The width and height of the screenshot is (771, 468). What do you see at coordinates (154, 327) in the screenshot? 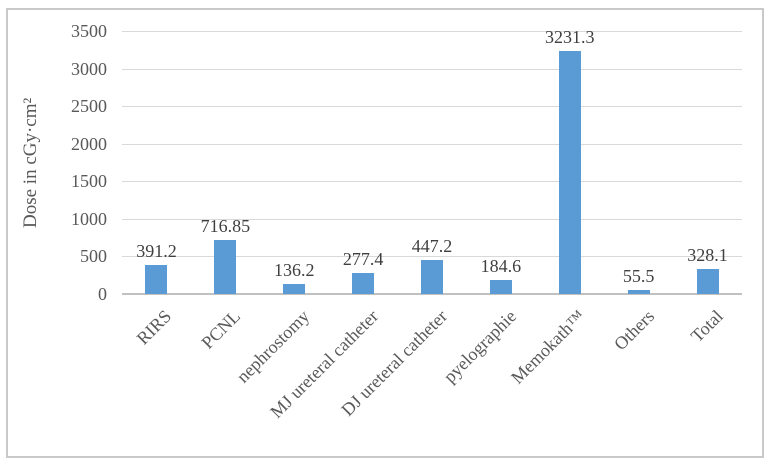
I see `x-category-label: RIRS` at bounding box center [154, 327].